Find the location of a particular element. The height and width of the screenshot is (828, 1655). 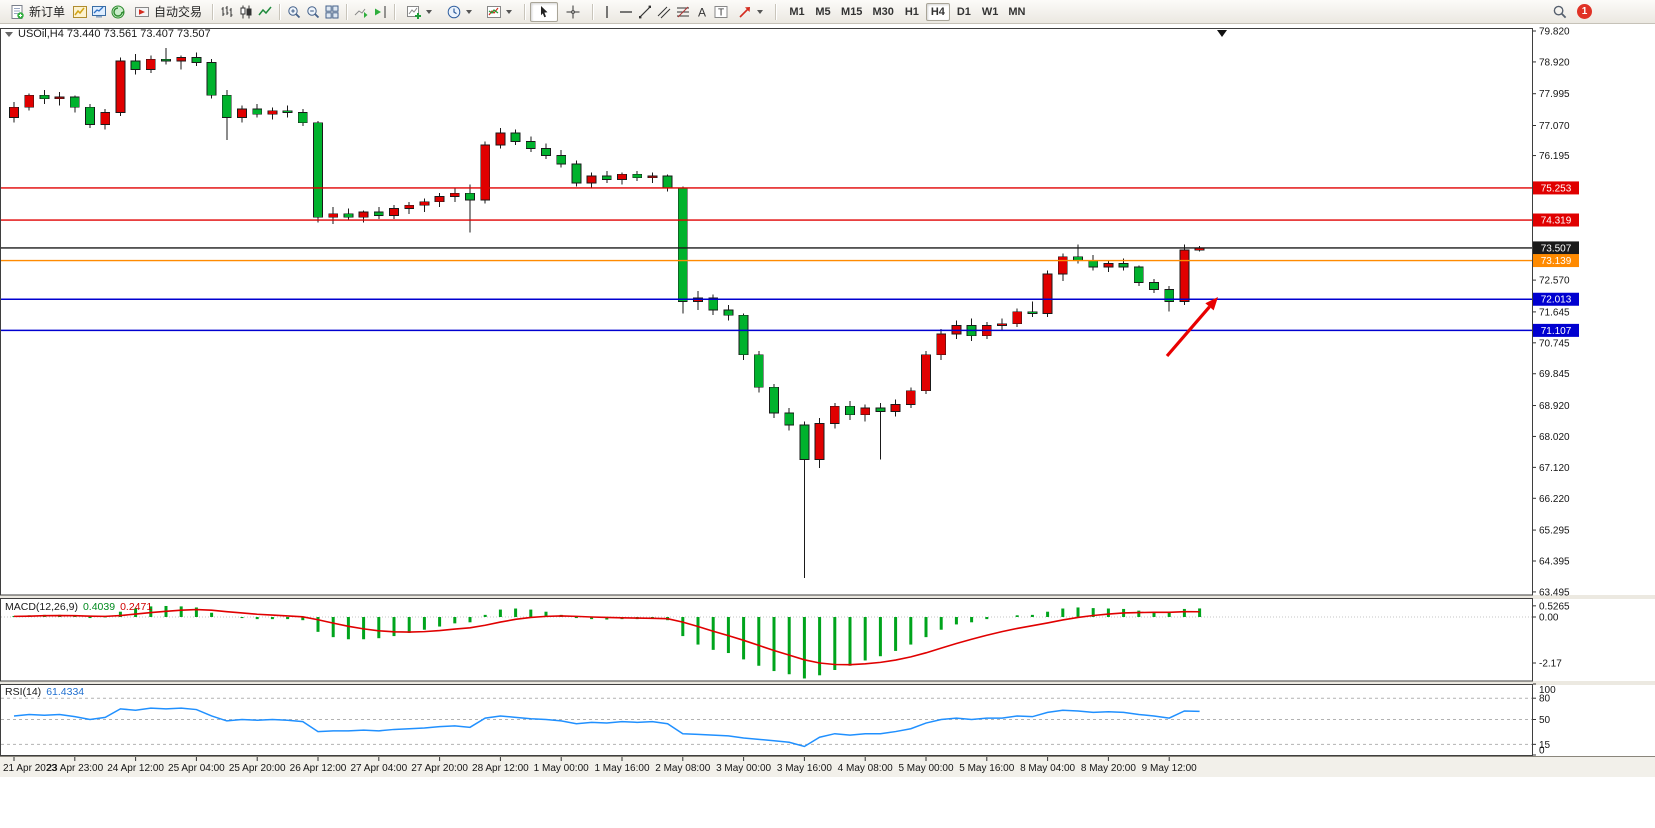

rsi-axis-label: 0 is located at coordinates (1542, 751).